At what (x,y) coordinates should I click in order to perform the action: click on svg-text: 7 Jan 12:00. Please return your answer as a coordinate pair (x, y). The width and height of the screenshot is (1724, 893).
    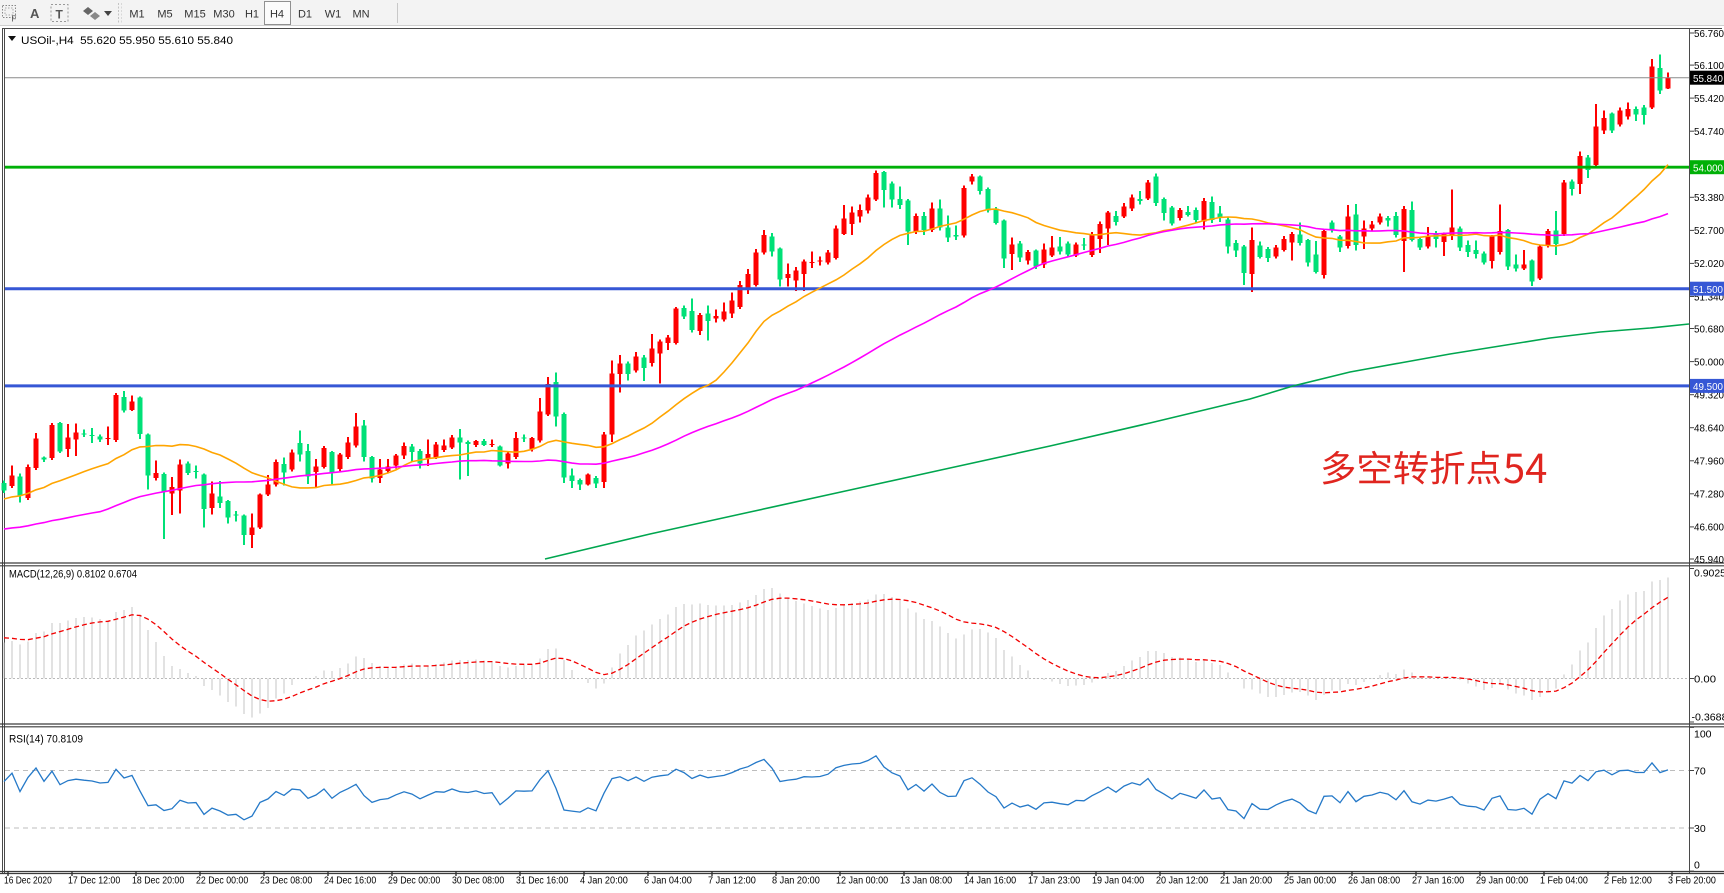
    Looking at the image, I should click on (732, 881).